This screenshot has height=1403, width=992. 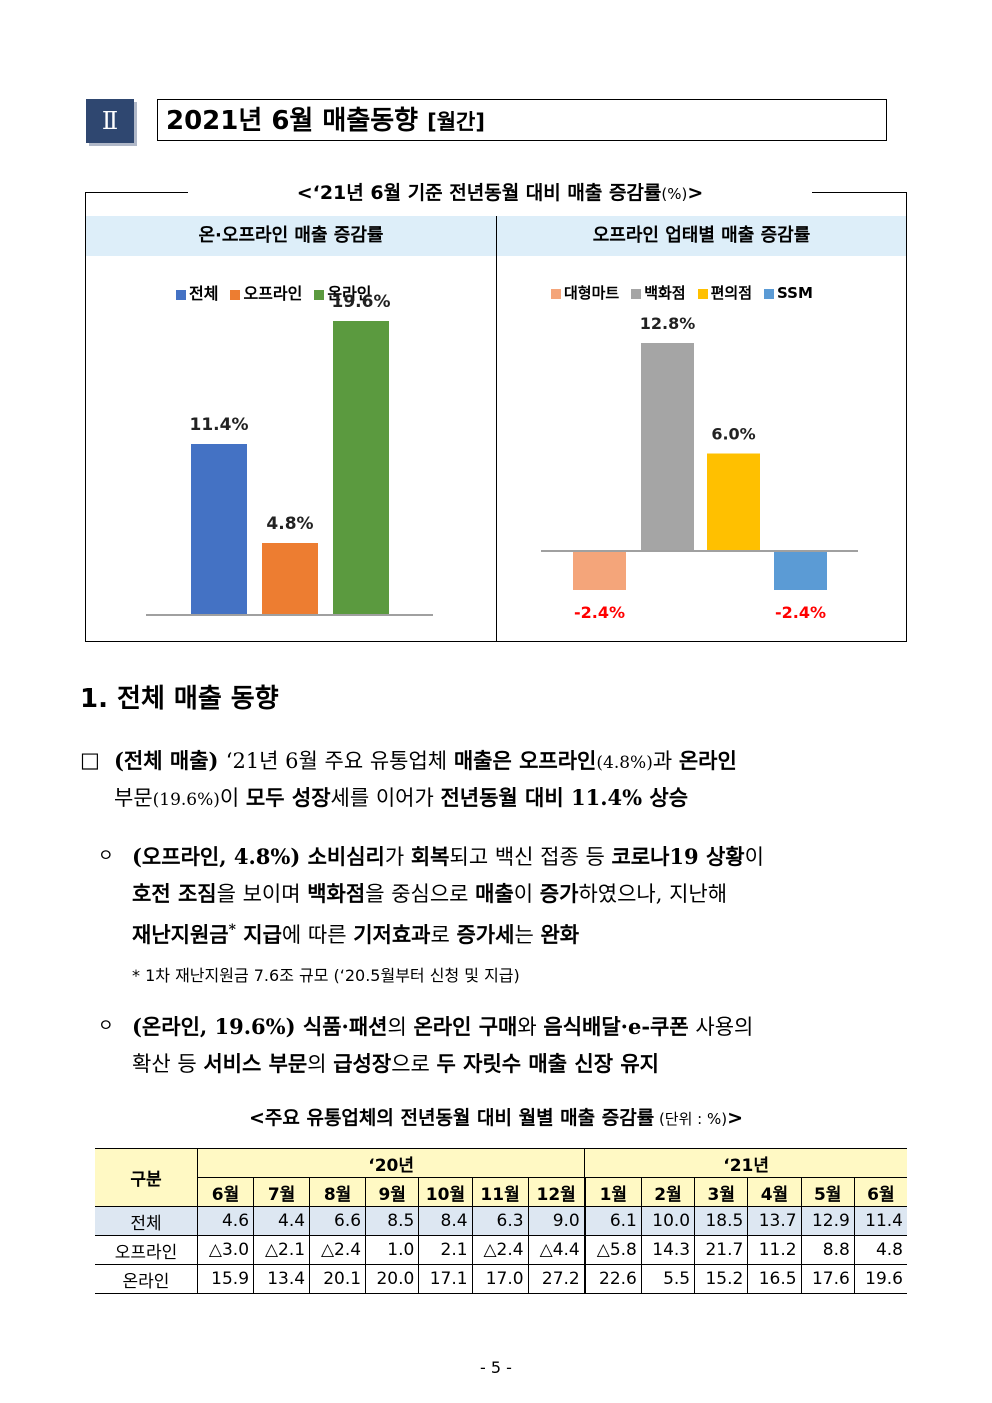 I want to click on table-cell: 17.0, so click(x=500, y=1279).